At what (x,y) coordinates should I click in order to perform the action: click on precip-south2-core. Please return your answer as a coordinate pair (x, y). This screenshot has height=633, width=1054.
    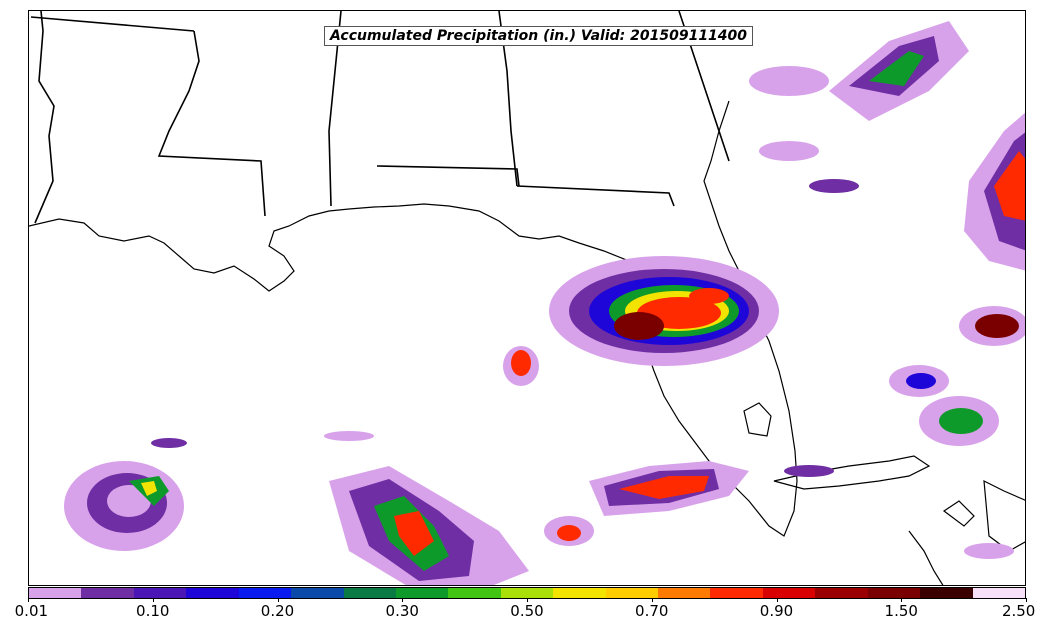
    Looking at the image, I should click on (569, 533).